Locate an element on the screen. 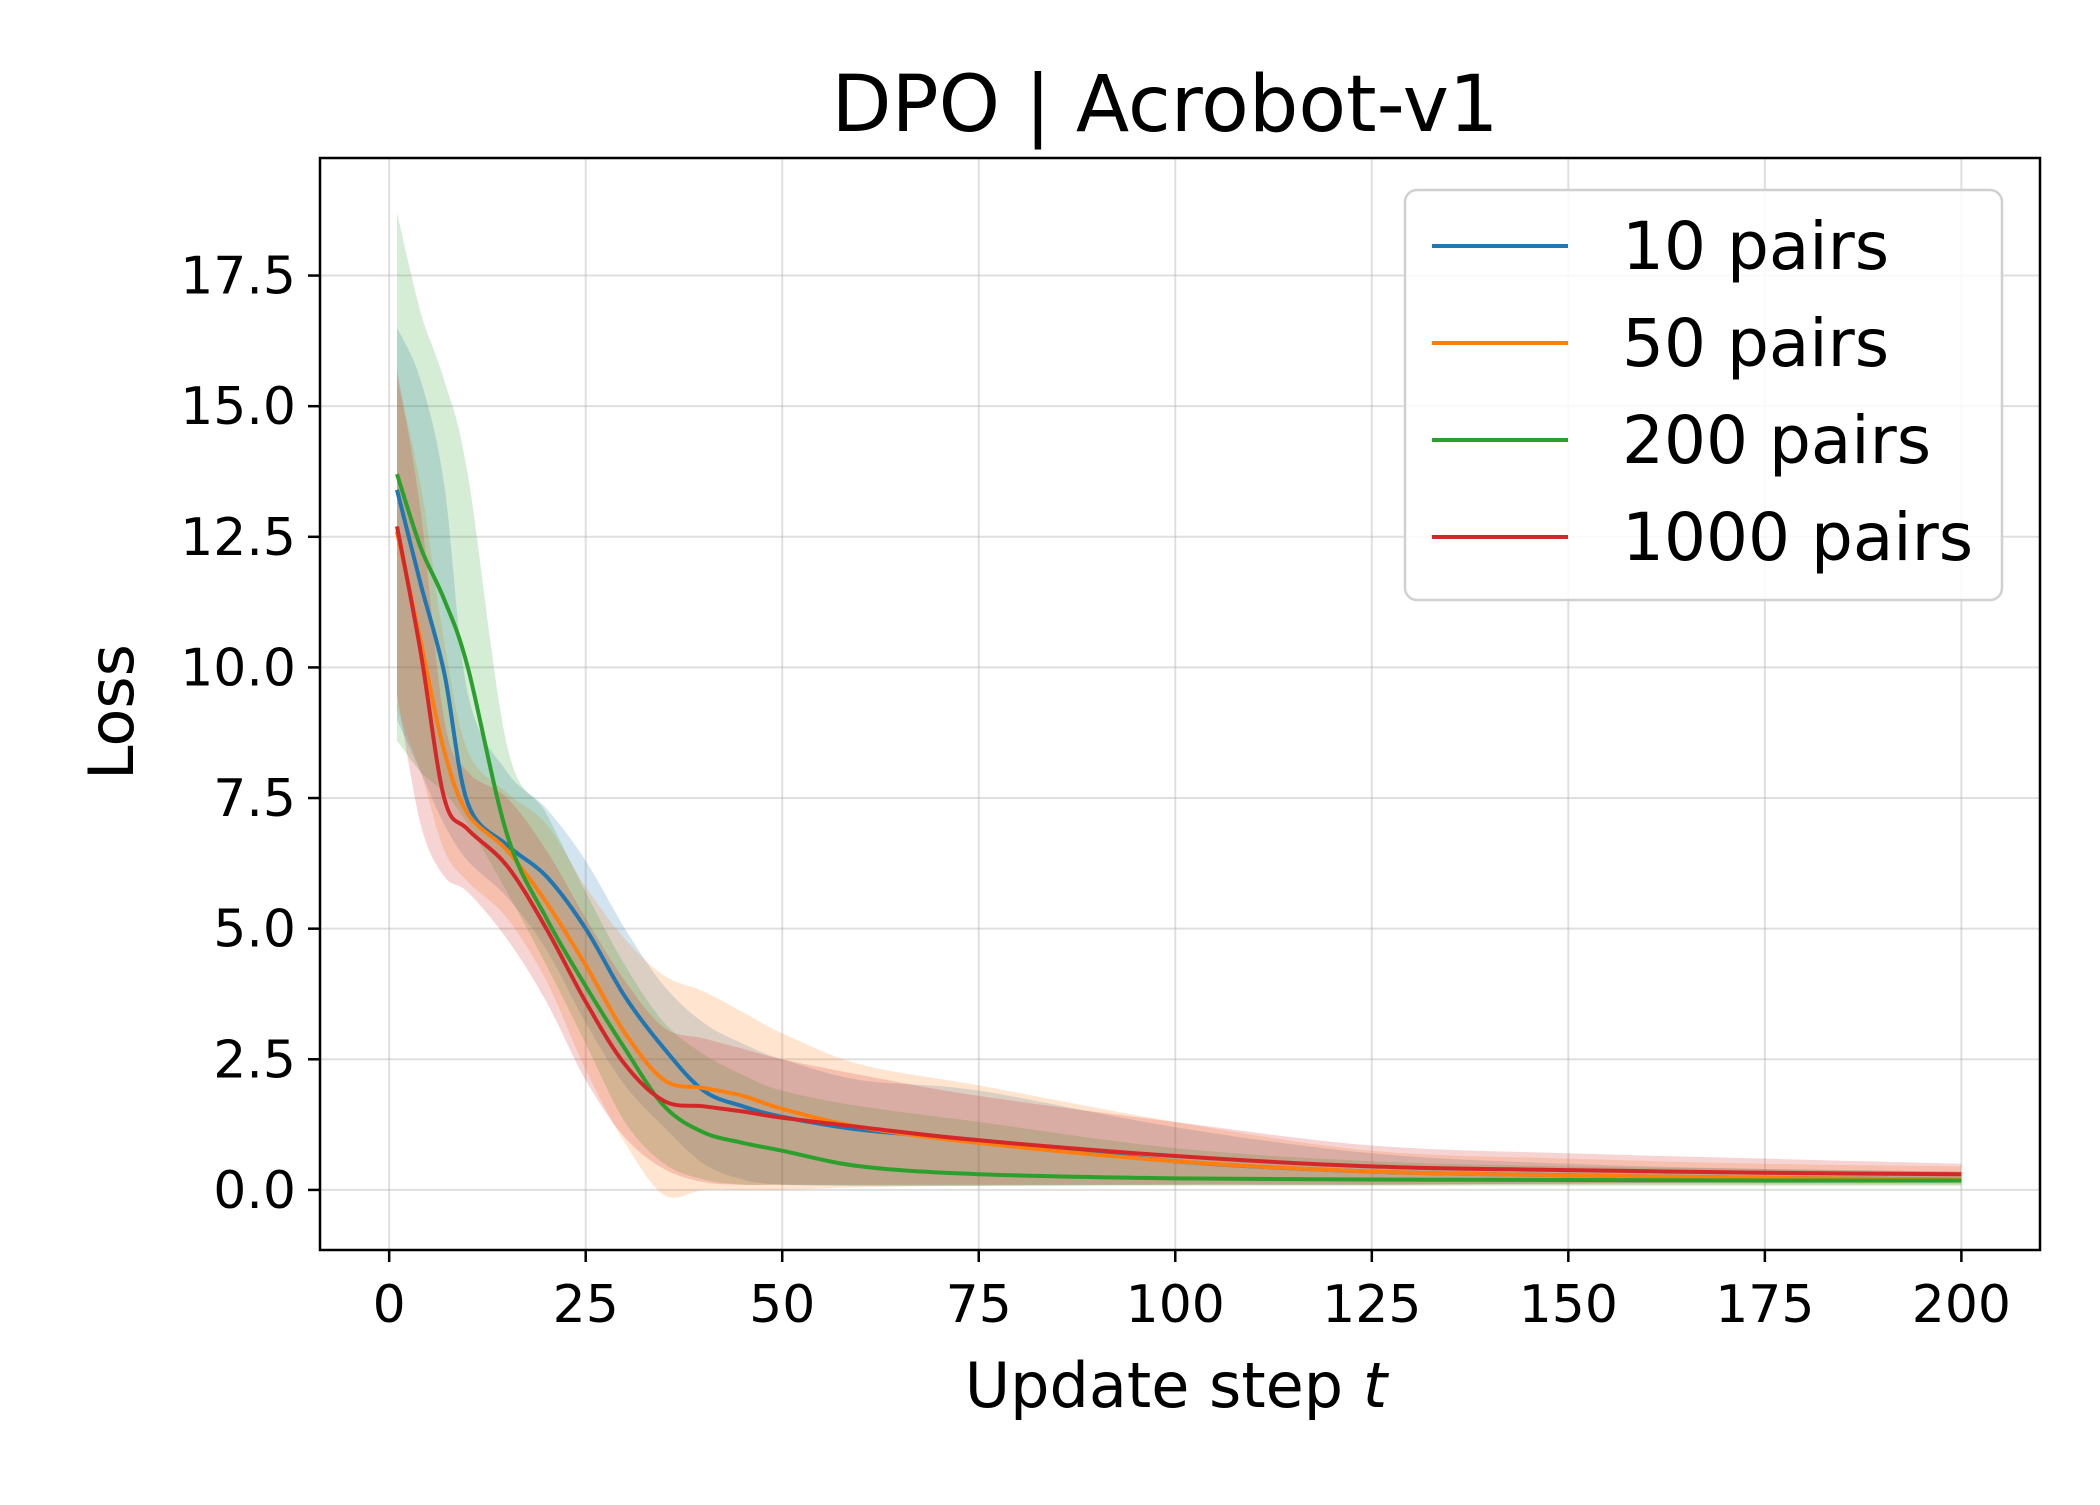 This screenshot has width=2100, height=1505. y-axis-ticks: 0.0 2.5 5.0 7.5 10.0 12.5 15.0 17.5 is located at coordinates (250, 734).